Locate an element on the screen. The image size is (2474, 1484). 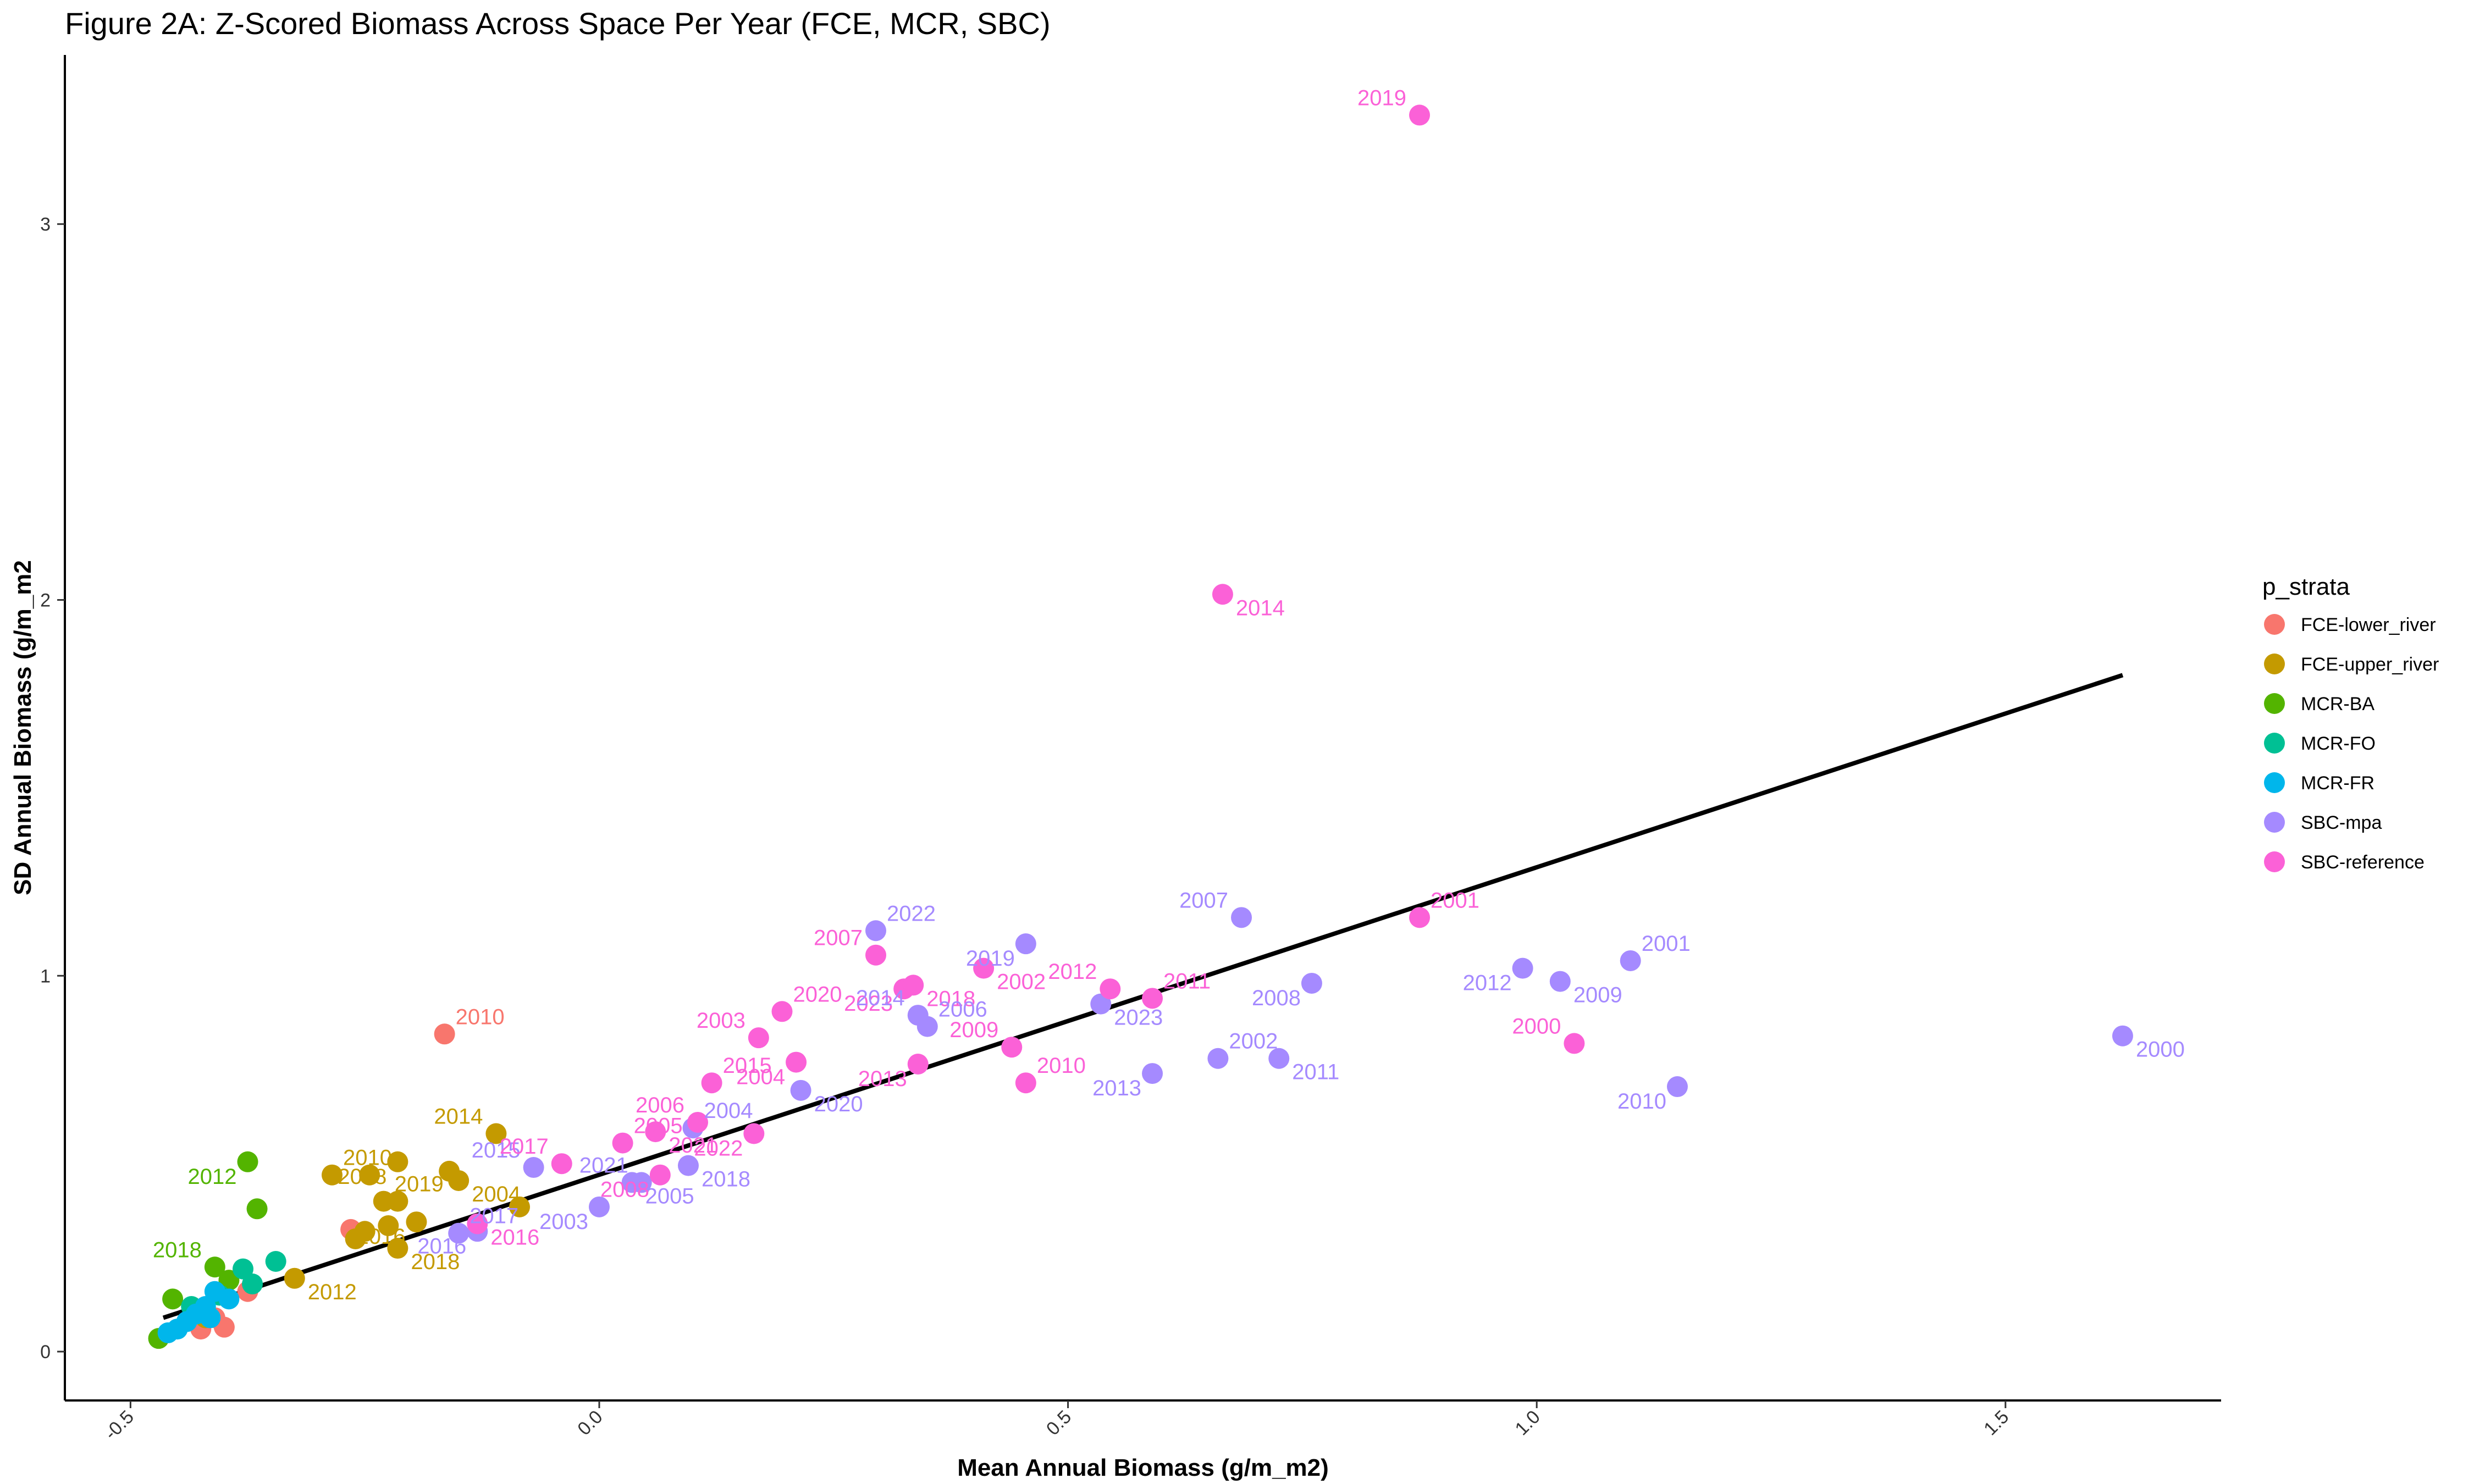
y-tick-label: 2 is located at coordinates (46, 600).